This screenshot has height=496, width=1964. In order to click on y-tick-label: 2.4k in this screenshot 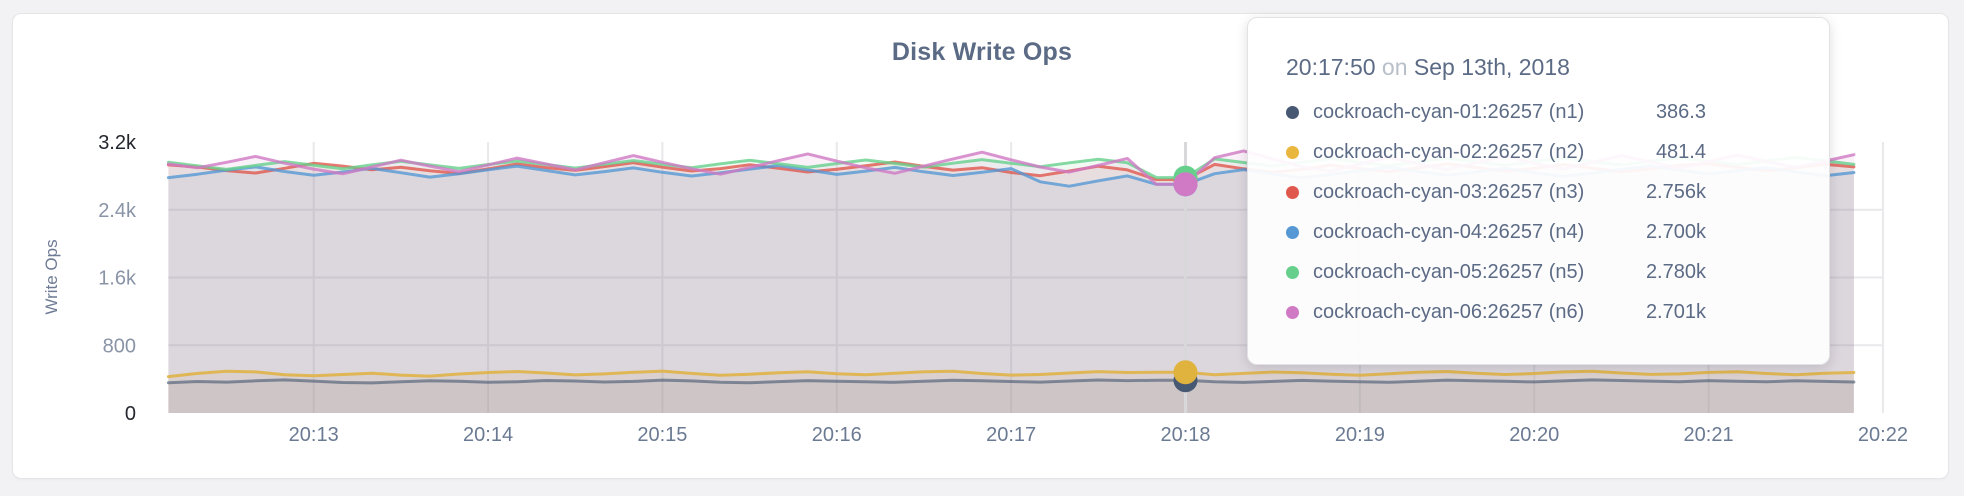, I will do `click(117, 211)`.